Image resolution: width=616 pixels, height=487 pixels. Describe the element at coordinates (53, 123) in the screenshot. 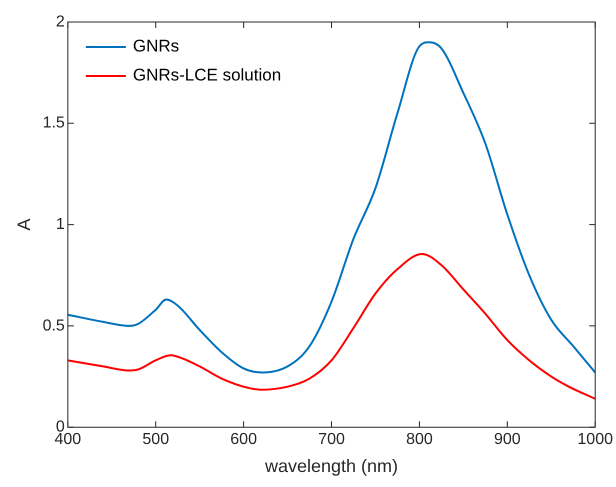

I see `y-tick-label: 1.5` at that location.